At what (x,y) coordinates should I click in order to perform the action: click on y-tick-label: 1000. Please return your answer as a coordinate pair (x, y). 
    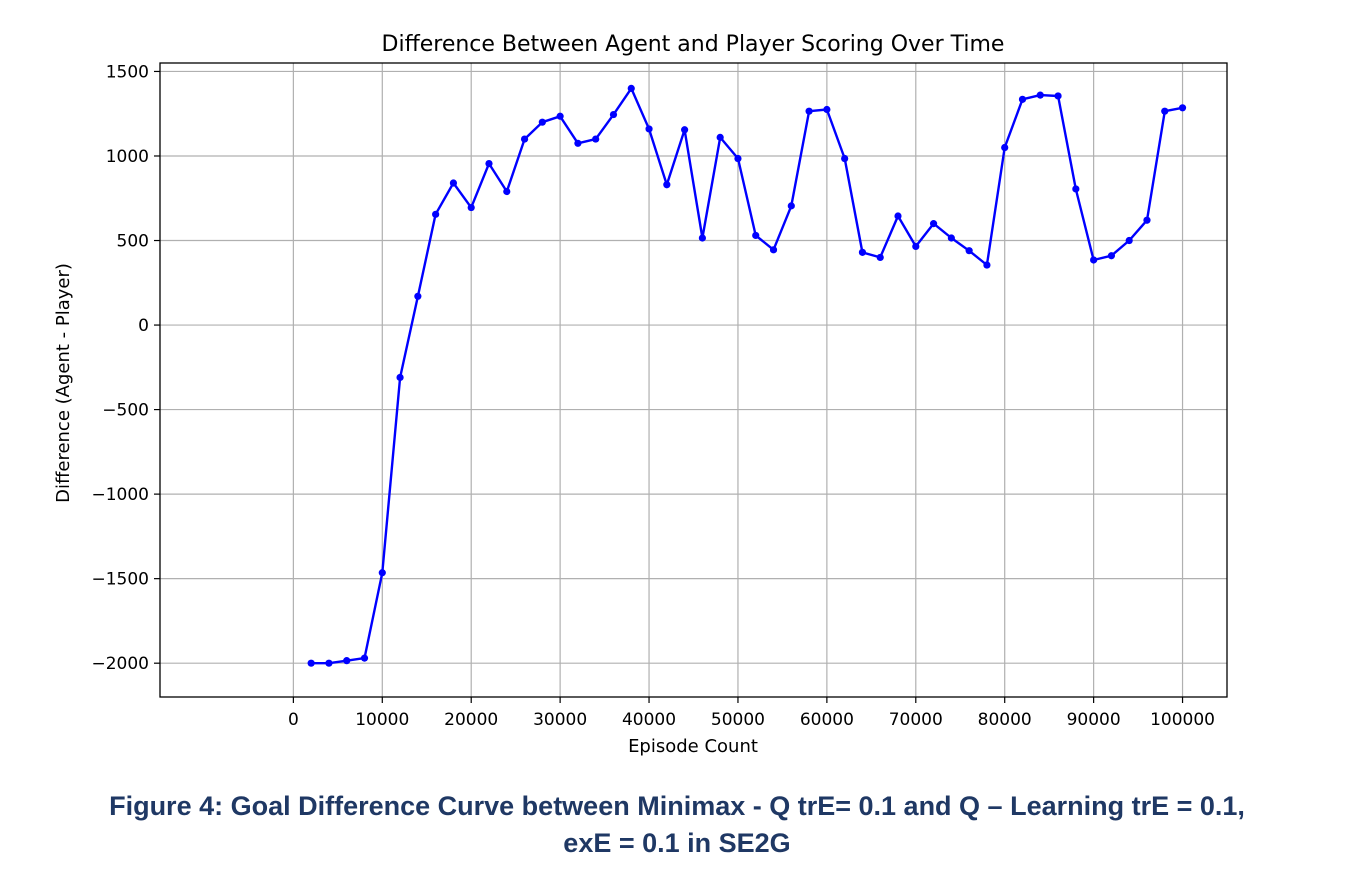
    Looking at the image, I should click on (127, 157).